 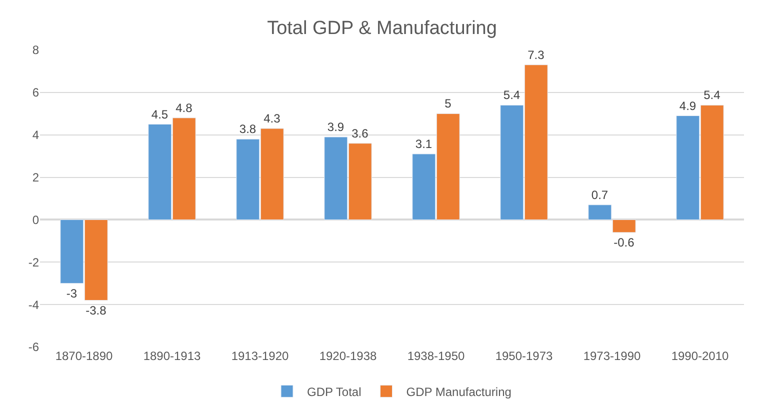 What do you see at coordinates (459, 391) in the screenshot?
I see `legend-label: GDP Manufacturing` at bounding box center [459, 391].